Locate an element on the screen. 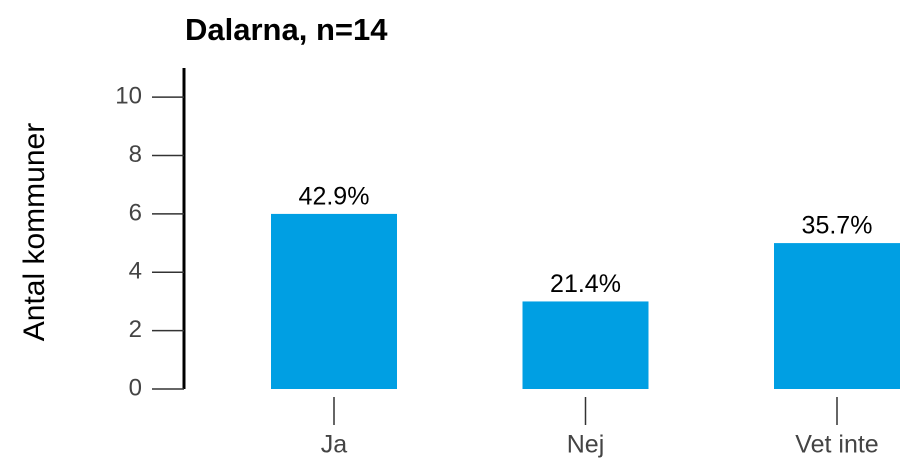 The width and height of the screenshot is (904, 466). x-tick-label: Vet inte is located at coordinates (836, 445).